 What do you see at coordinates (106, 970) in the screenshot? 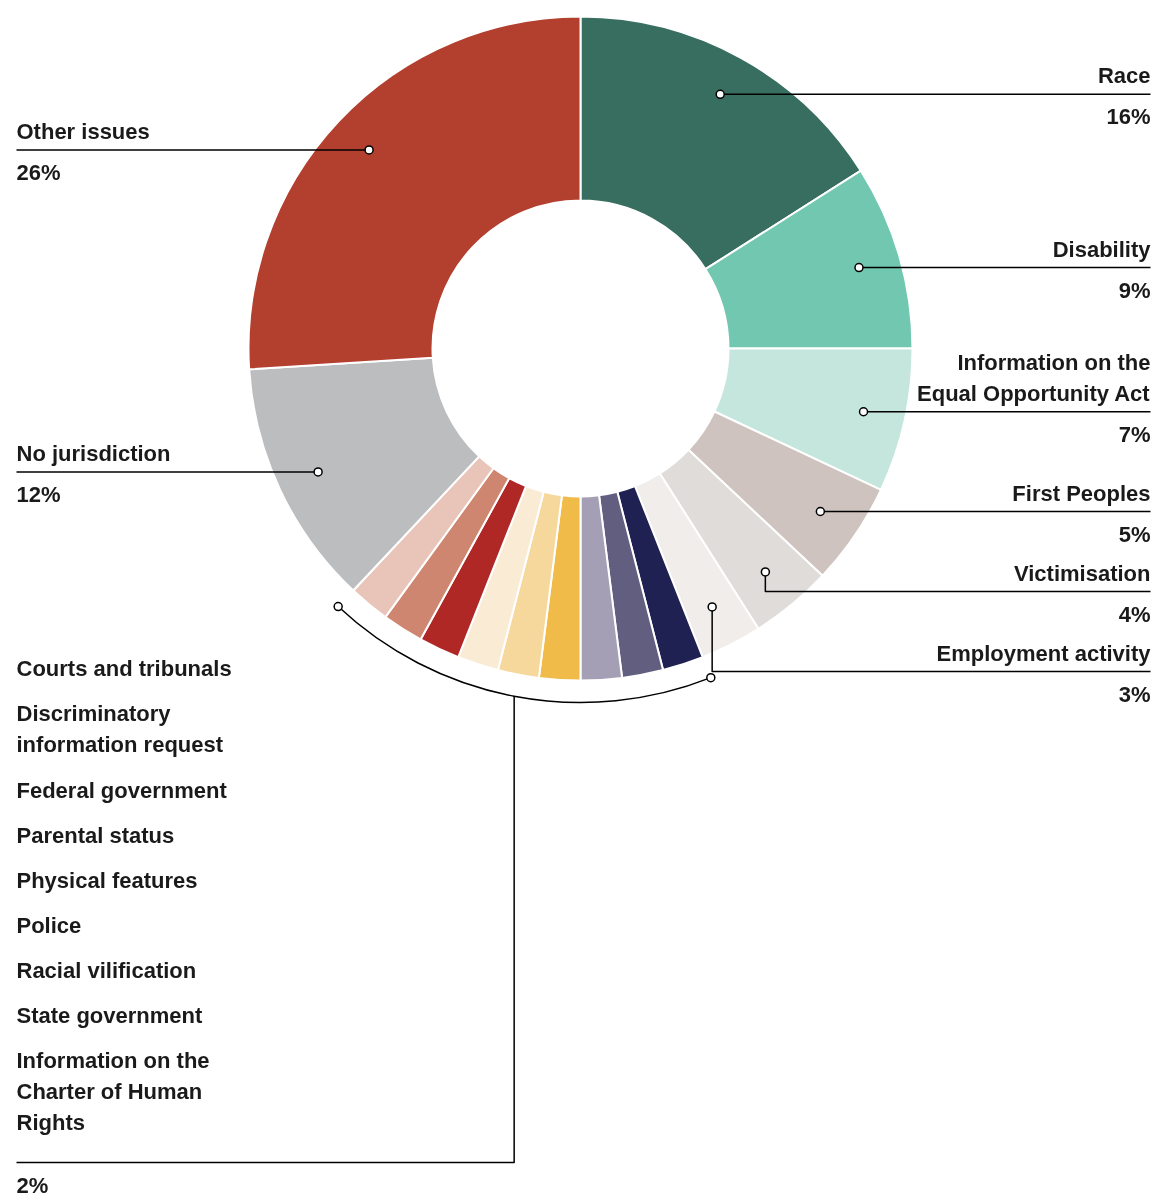
I see `text: Racial vilification` at bounding box center [106, 970].